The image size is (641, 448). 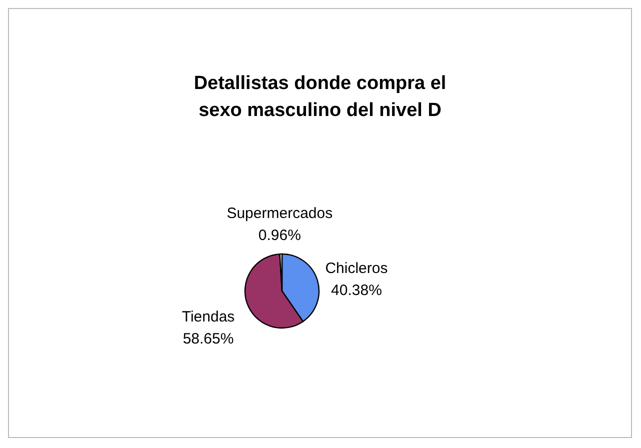 What do you see at coordinates (279, 213) in the screenshot?
I see `slice-label: Supermercados` at bounding box center [279, 213].